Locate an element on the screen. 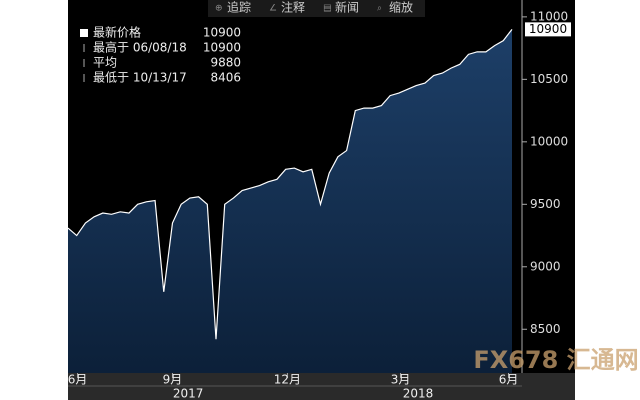 The image size is (640, 400). y-tick-label: 9000 is located at coordinates (545, 266).